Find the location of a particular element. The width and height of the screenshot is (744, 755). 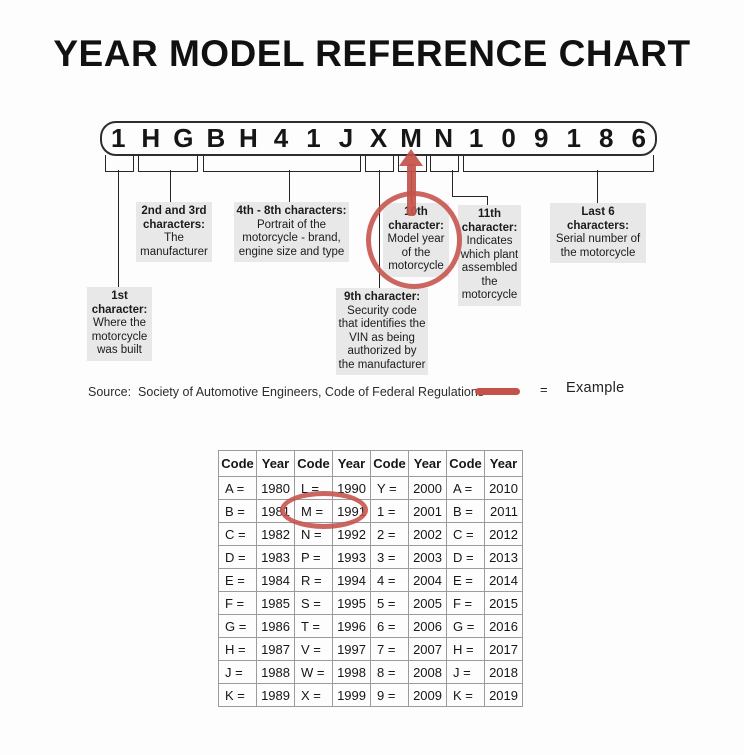

vin-character: 8 is located at coordinates (606, 138).